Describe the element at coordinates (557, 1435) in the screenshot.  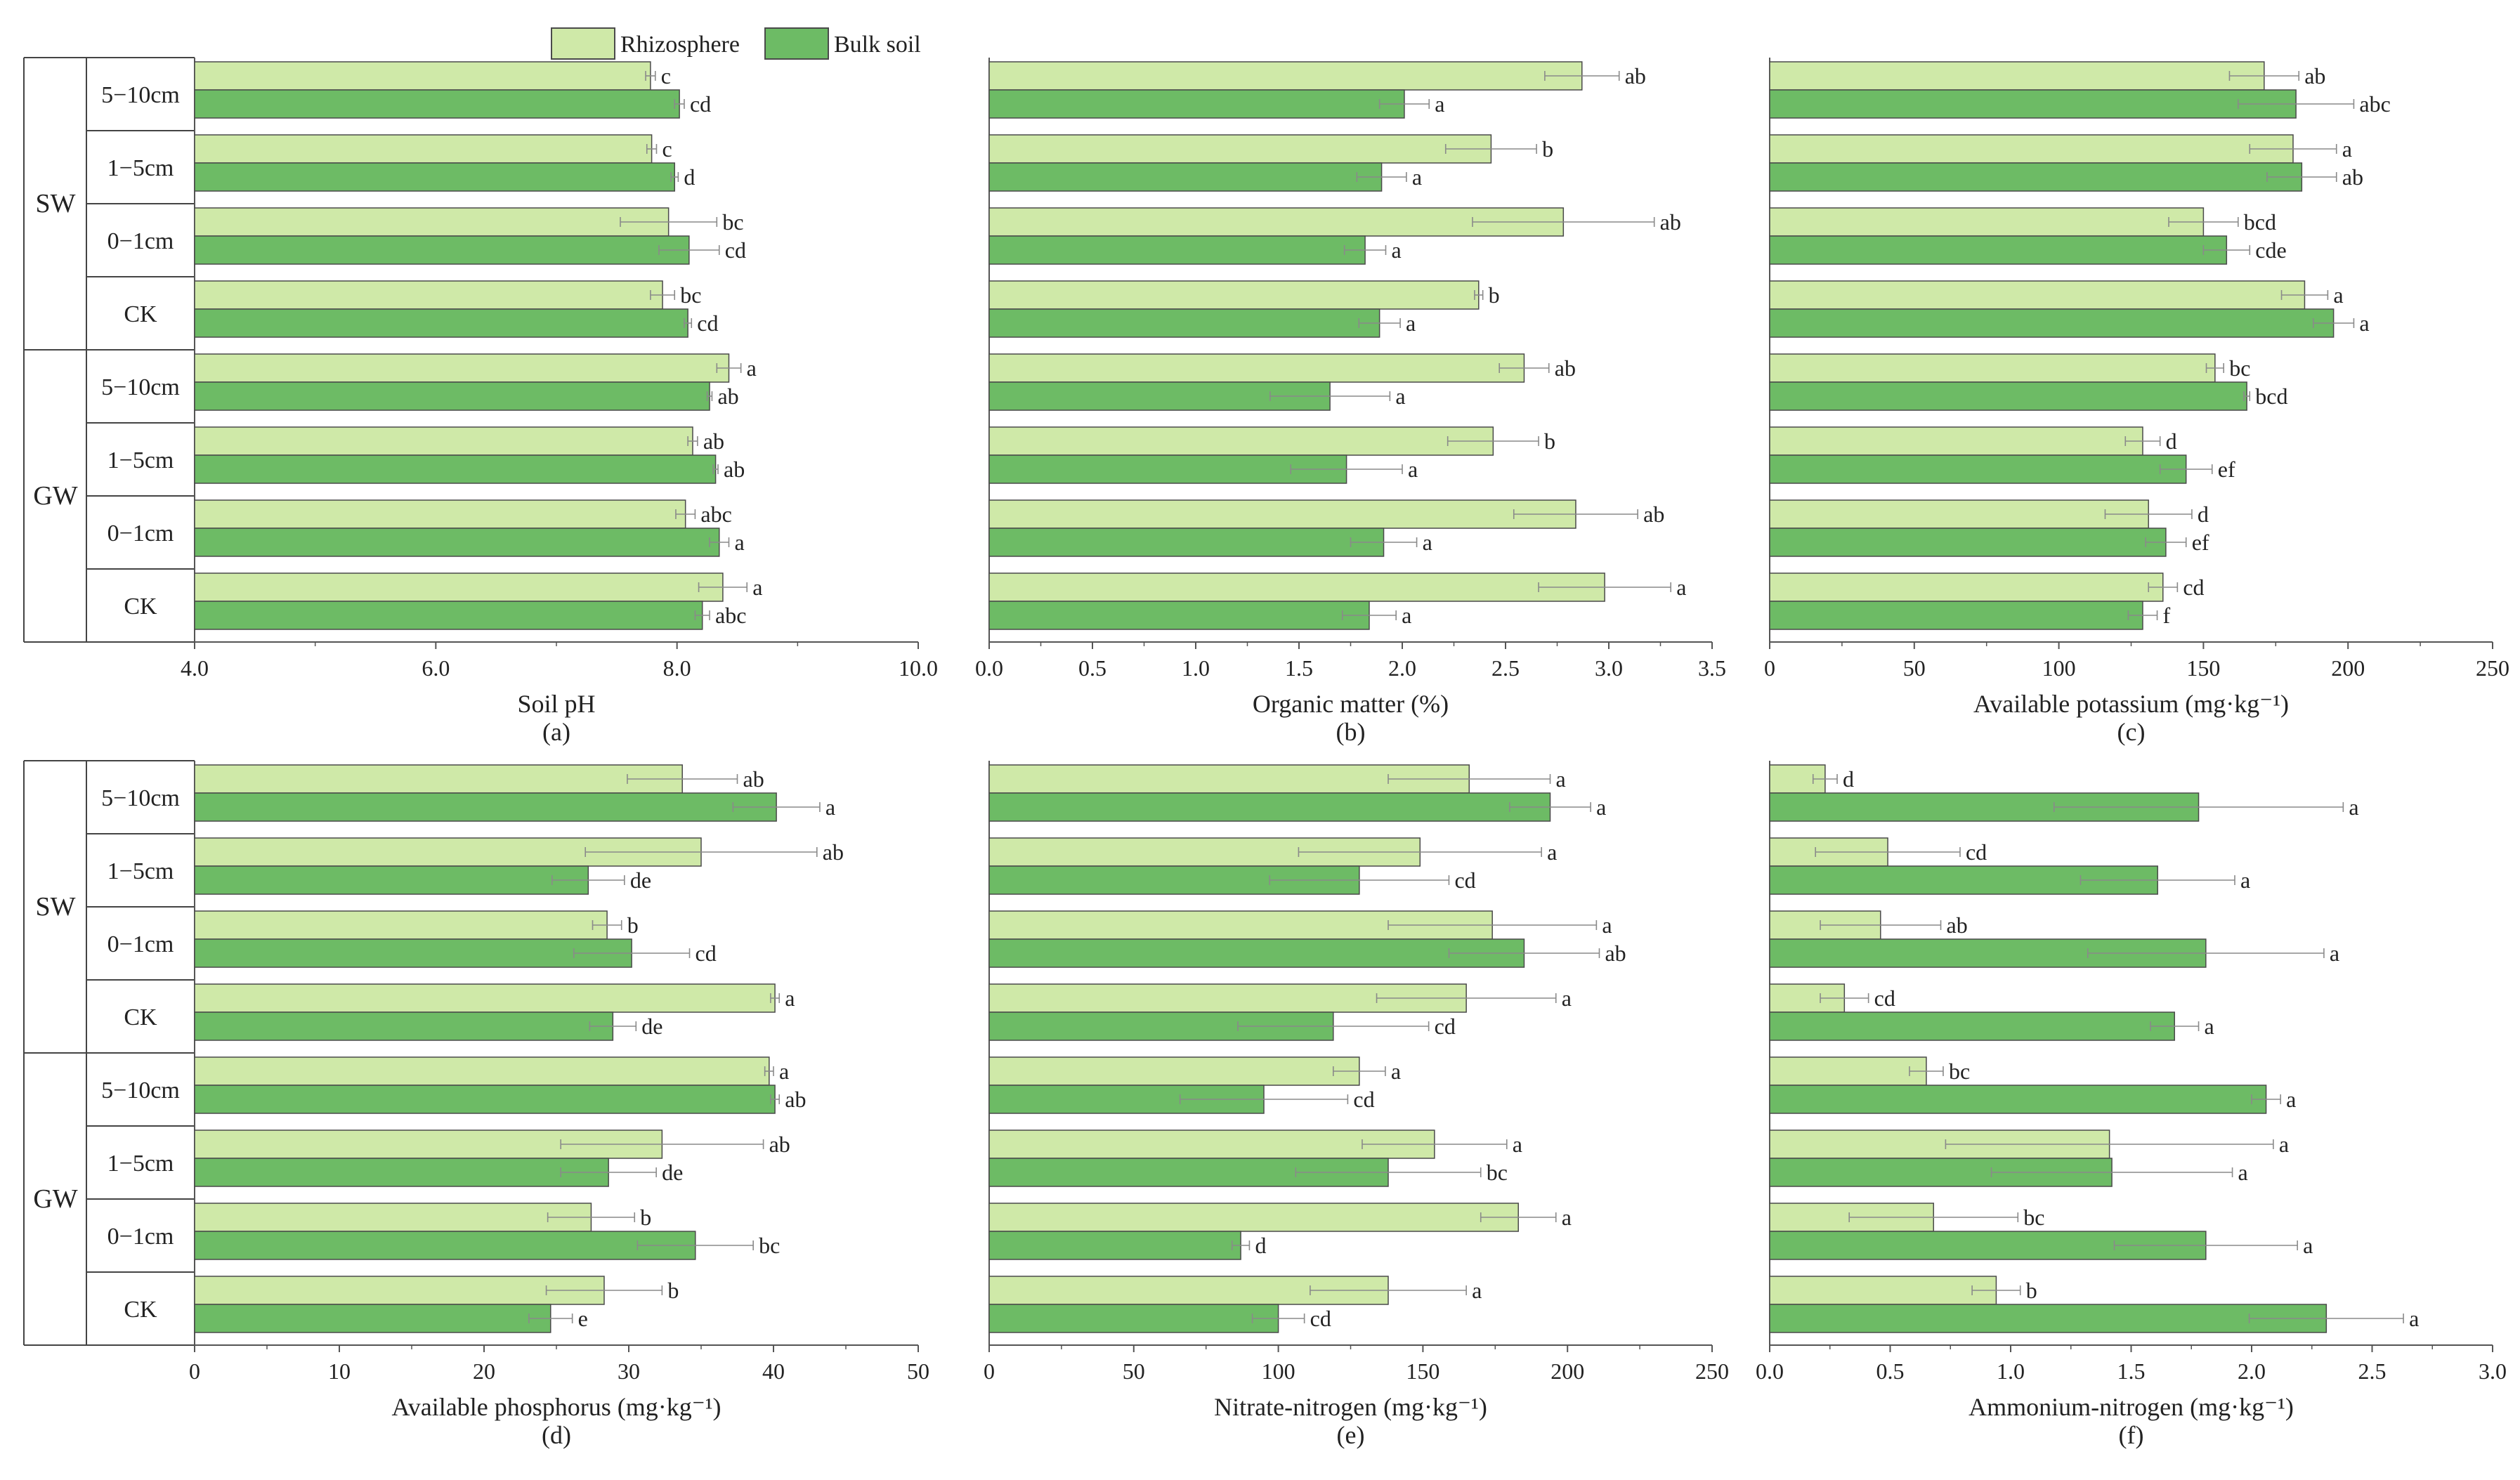
I see `panel-label: (d)` at that location.